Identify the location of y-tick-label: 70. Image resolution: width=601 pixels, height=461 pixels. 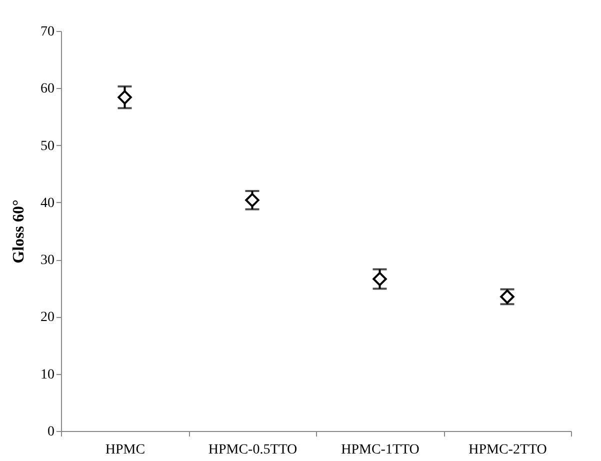
(47, 32).